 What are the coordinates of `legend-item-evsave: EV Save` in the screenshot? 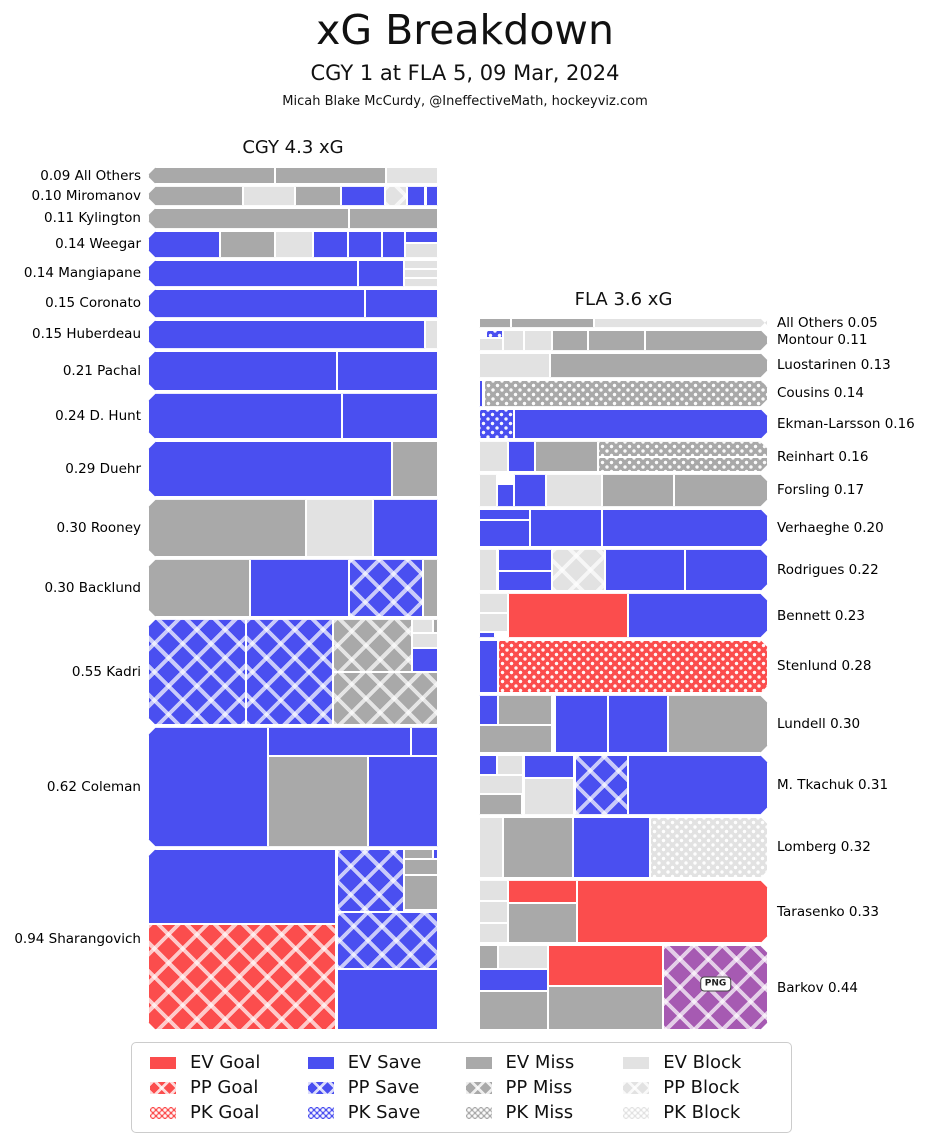 It's located at (386, 1062).